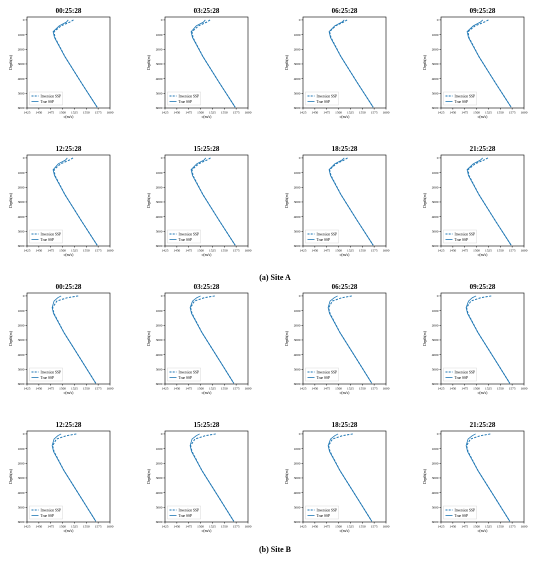 The width and height of the screenshot is (550, 566). I want to click on y-axis-label-site1-panel6: Depth(m), so click(287, 475).